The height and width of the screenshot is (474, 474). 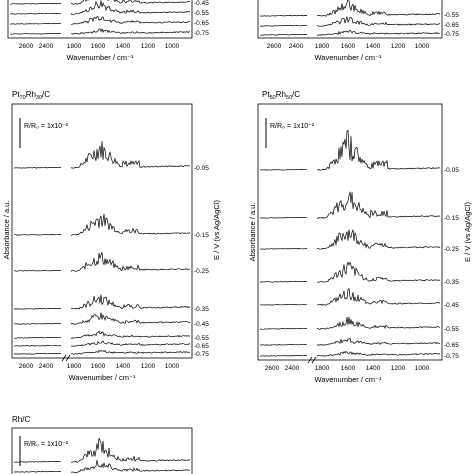 What do you see at coordinates (252, 232) in the screenshot?
I see `y-axis-label: Absorbance / a.u.` at bounding box center [252, 232].